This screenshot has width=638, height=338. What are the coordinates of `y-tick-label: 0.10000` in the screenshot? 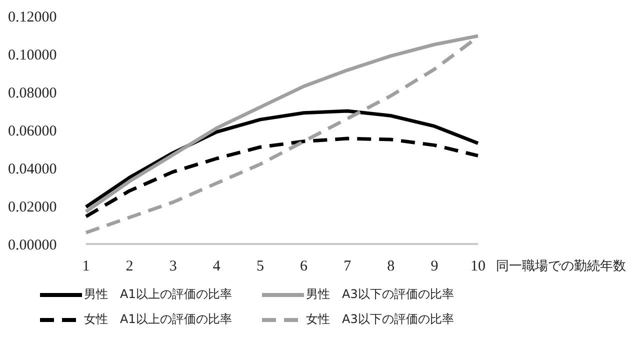 It's located at (32, 55).